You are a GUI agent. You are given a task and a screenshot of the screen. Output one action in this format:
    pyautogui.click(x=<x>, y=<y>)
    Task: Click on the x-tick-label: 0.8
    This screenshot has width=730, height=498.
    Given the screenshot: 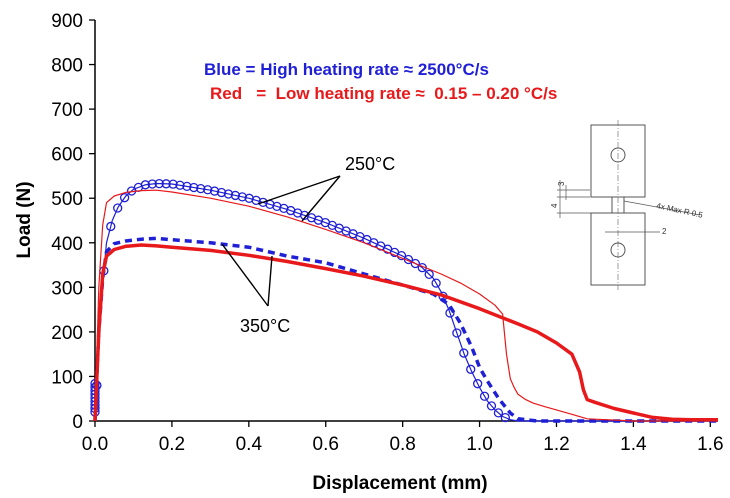 What is the action you would take?
    pyautogui.click(x=402, y=444)
    